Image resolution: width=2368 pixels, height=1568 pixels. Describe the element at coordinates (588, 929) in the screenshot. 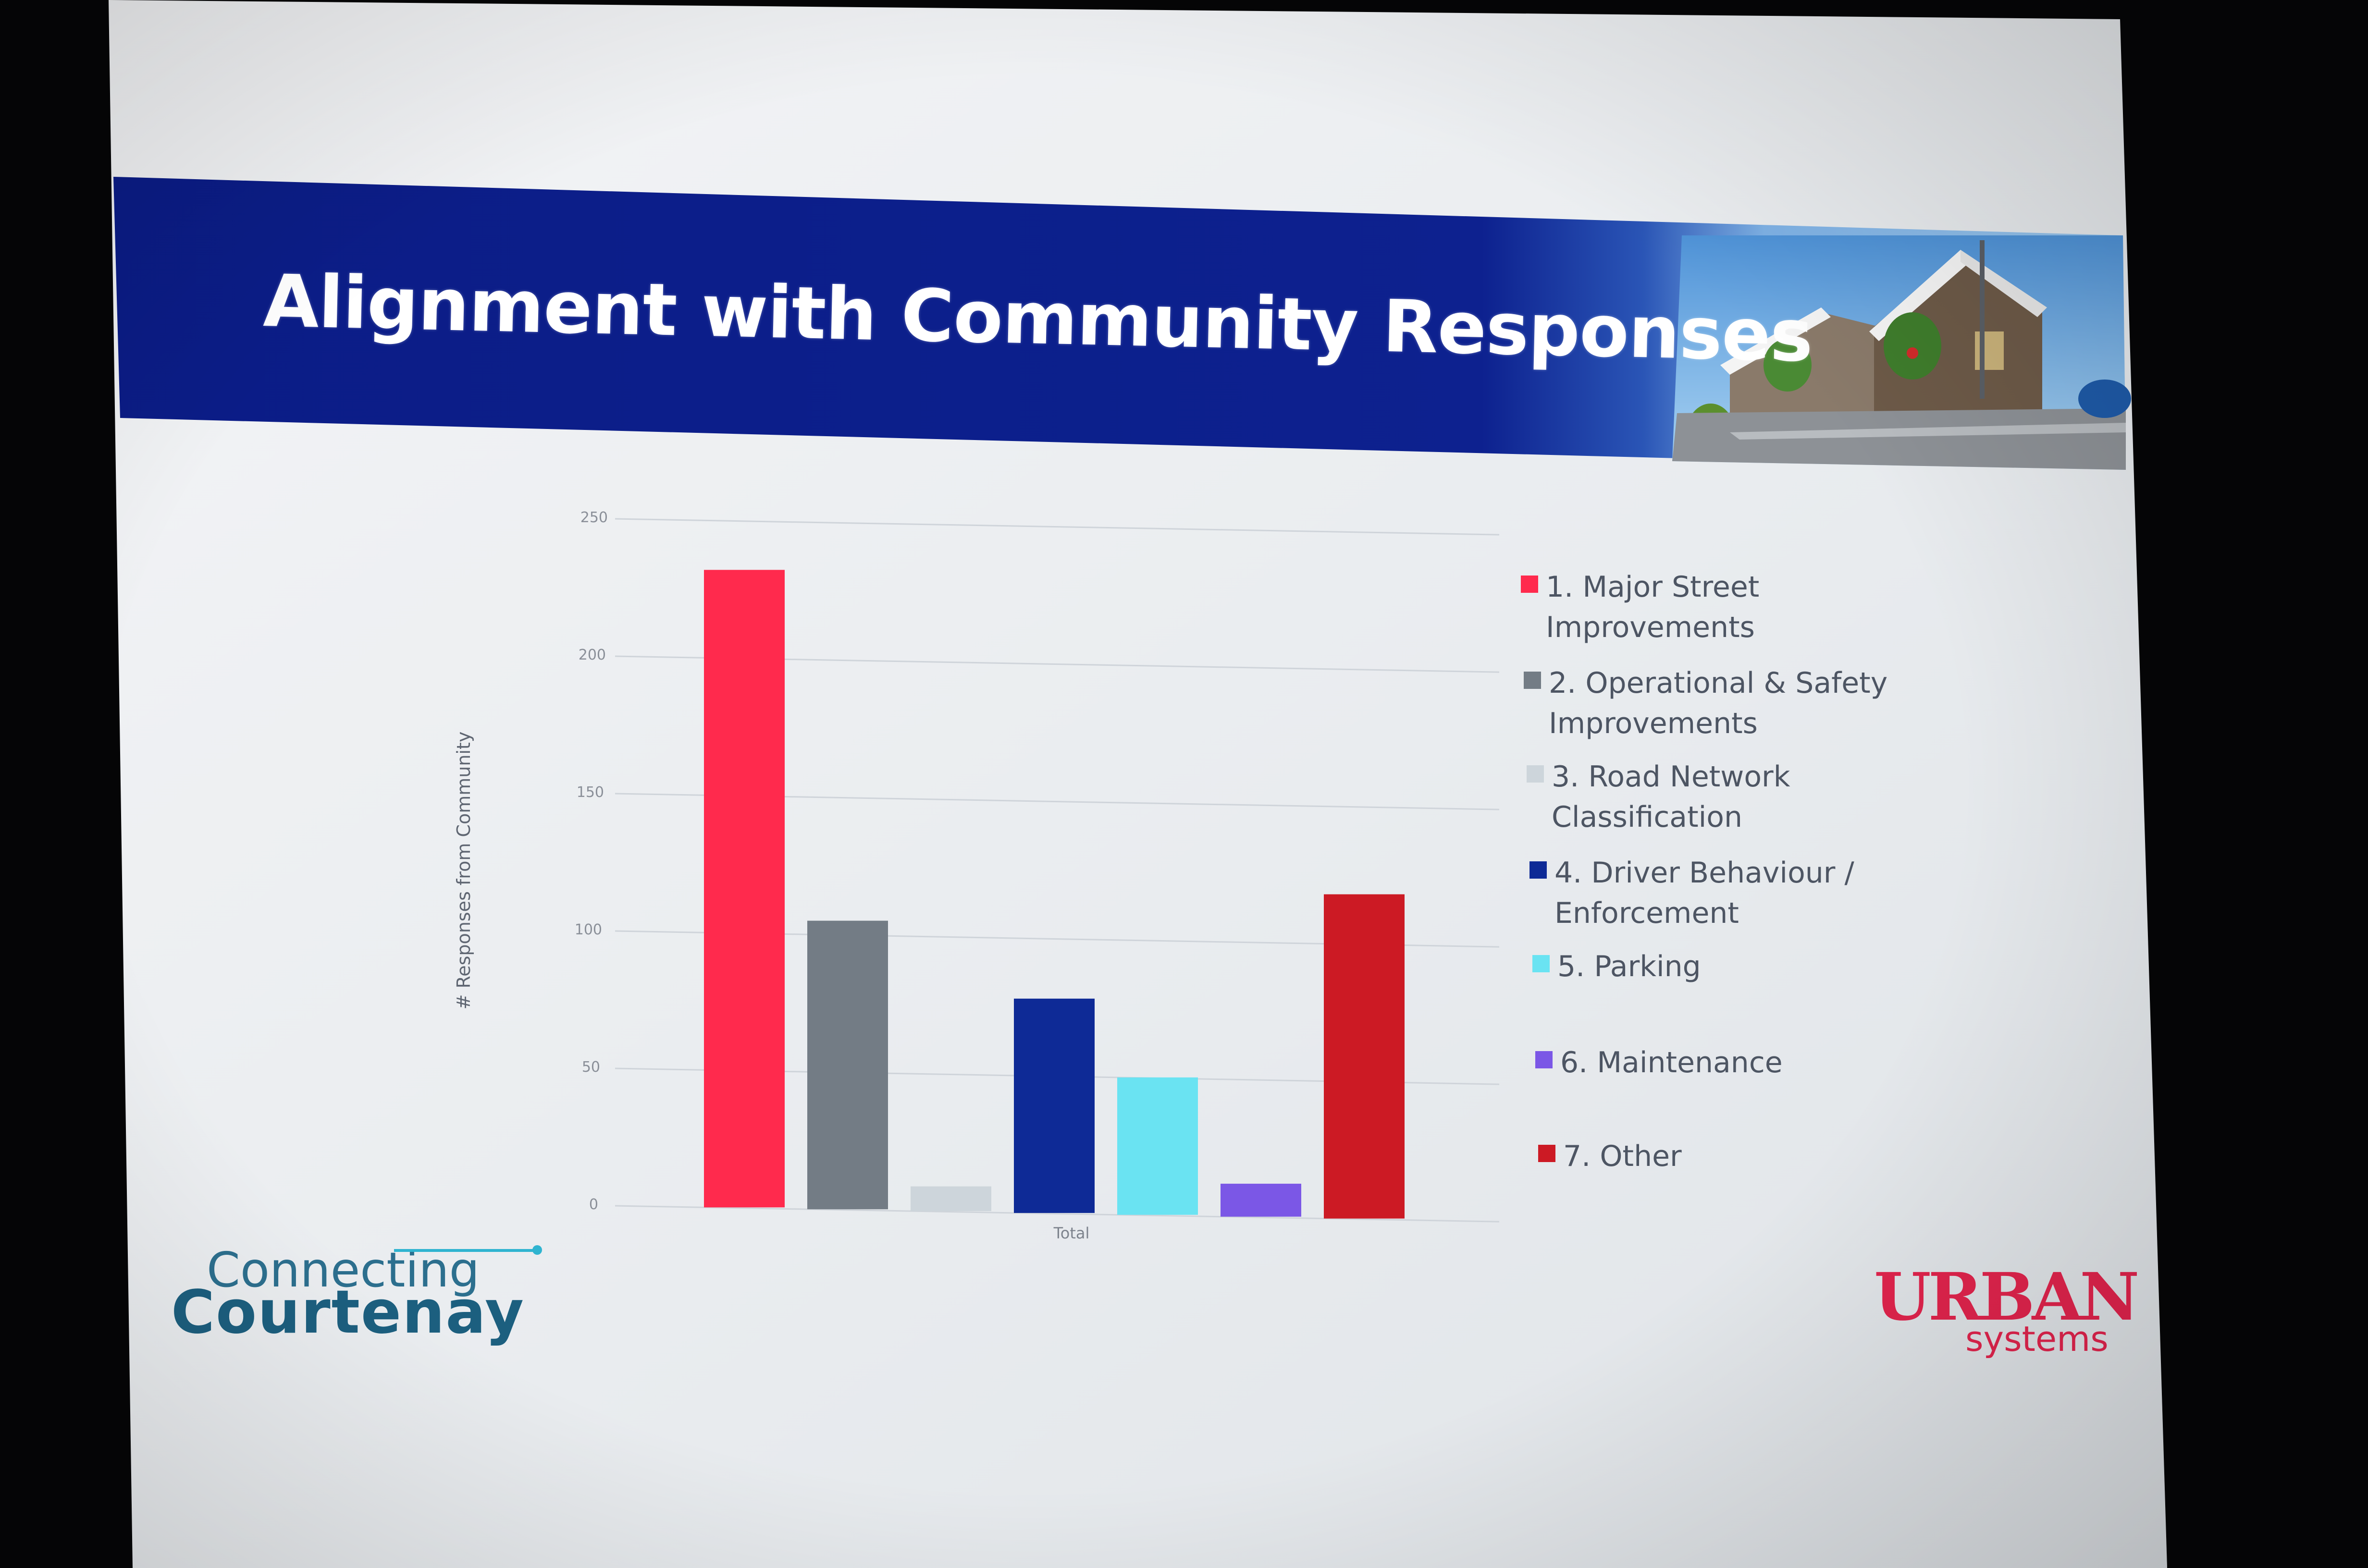

I see `y-tick-label-100: 100` at that location.